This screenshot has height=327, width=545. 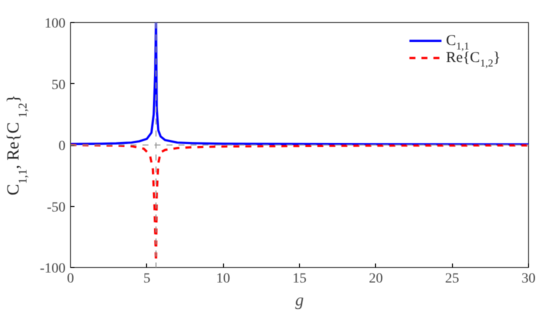 What do you see at coordinates (375, 279) in the screenshot?
I see `x-tick-label: 20` at bounding box center [375, 279].